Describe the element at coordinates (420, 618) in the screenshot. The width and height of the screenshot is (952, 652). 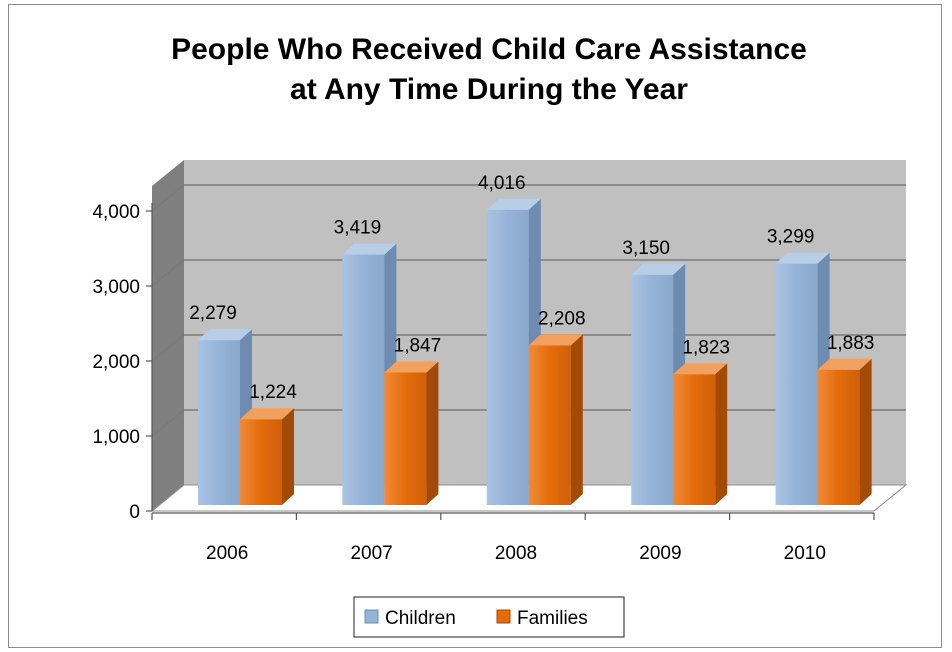
I see `legend-label-children: Children` at that location.